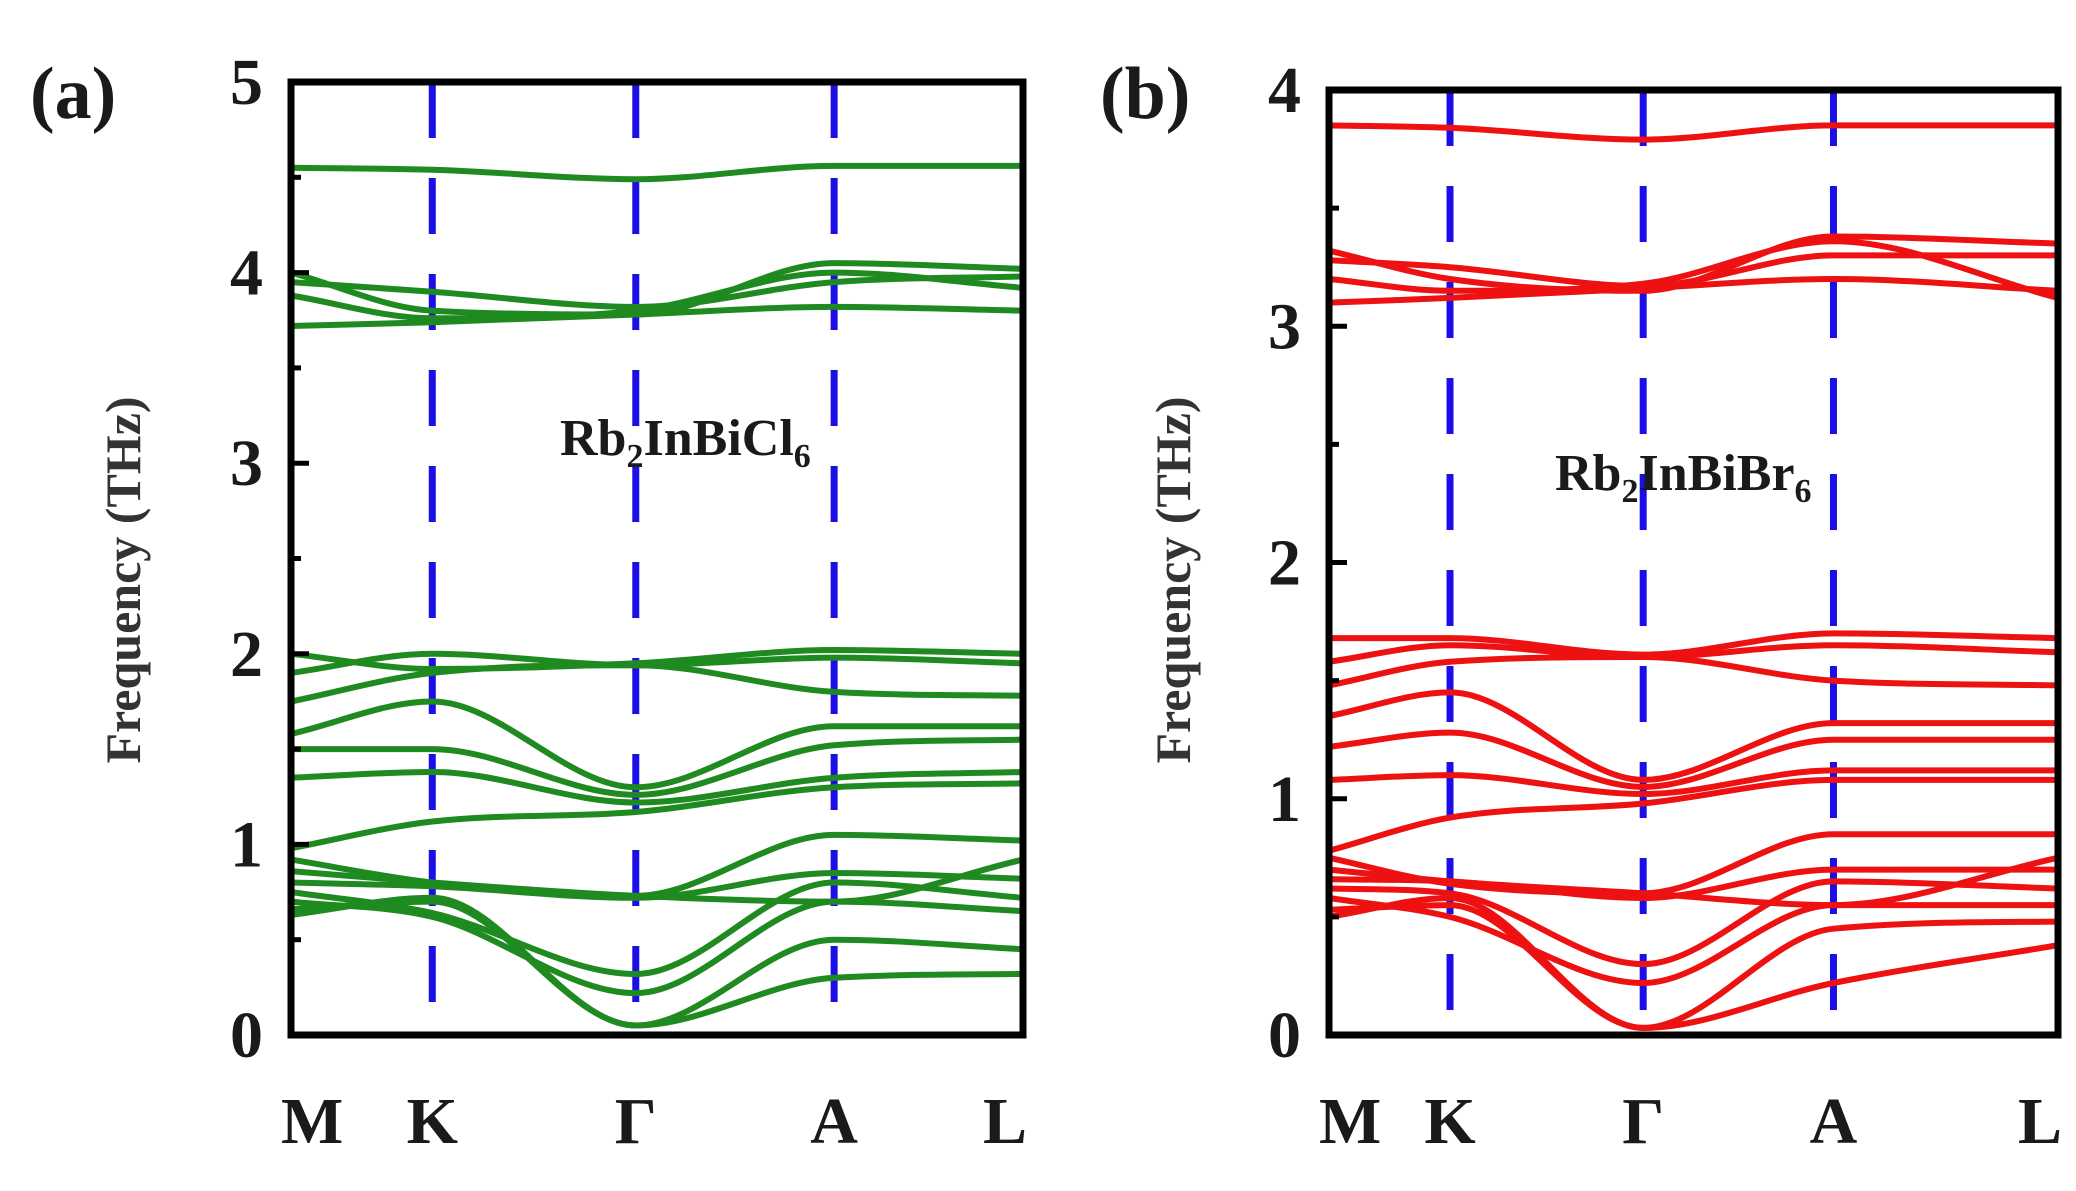  I want to click on panel-a-label: (a), so click(73, 94).